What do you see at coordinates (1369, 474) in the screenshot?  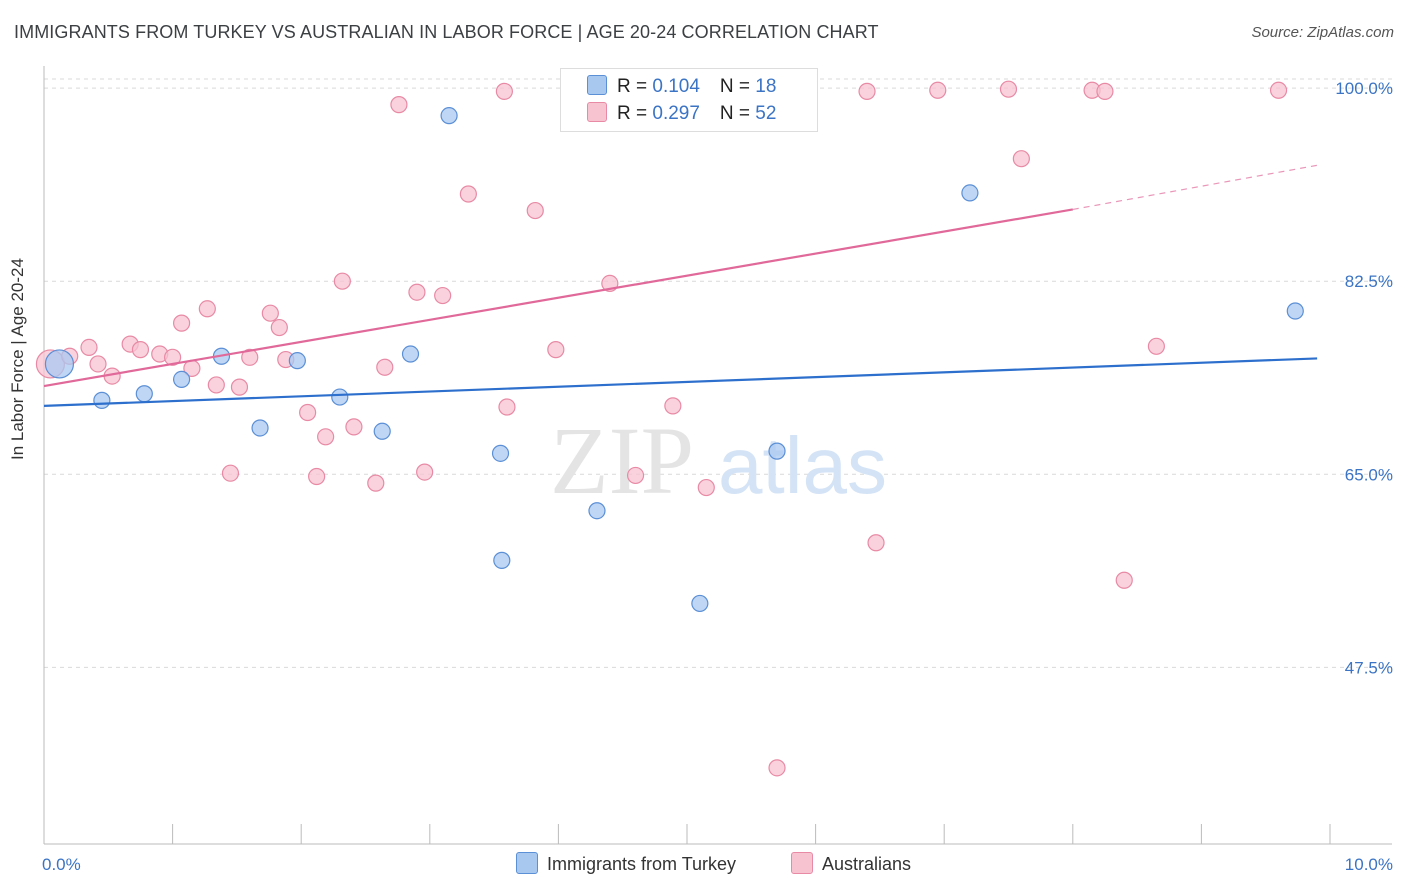 I see `y-tick-label: 65.0%` at bounding box center [1369, 474].